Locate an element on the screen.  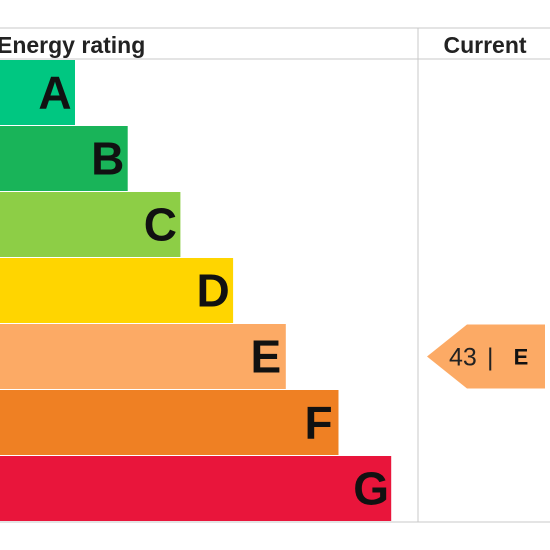
band-b: B is located at coordinates (64, 158).